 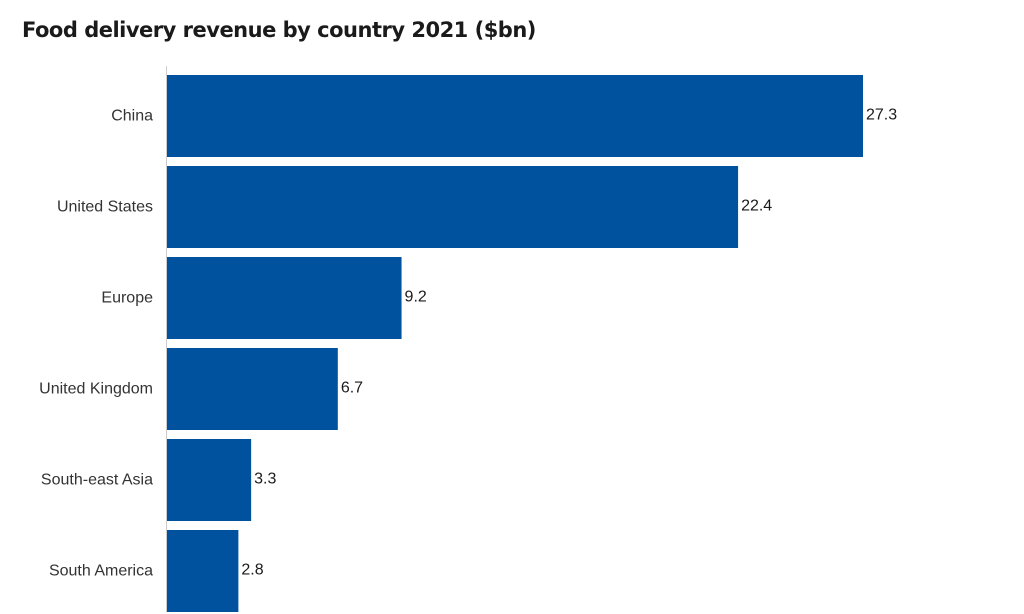 What do you see at coordinates (352, 388) in the screenshot?
I see `value-label: 6.7` at bounding box center [352, 388].